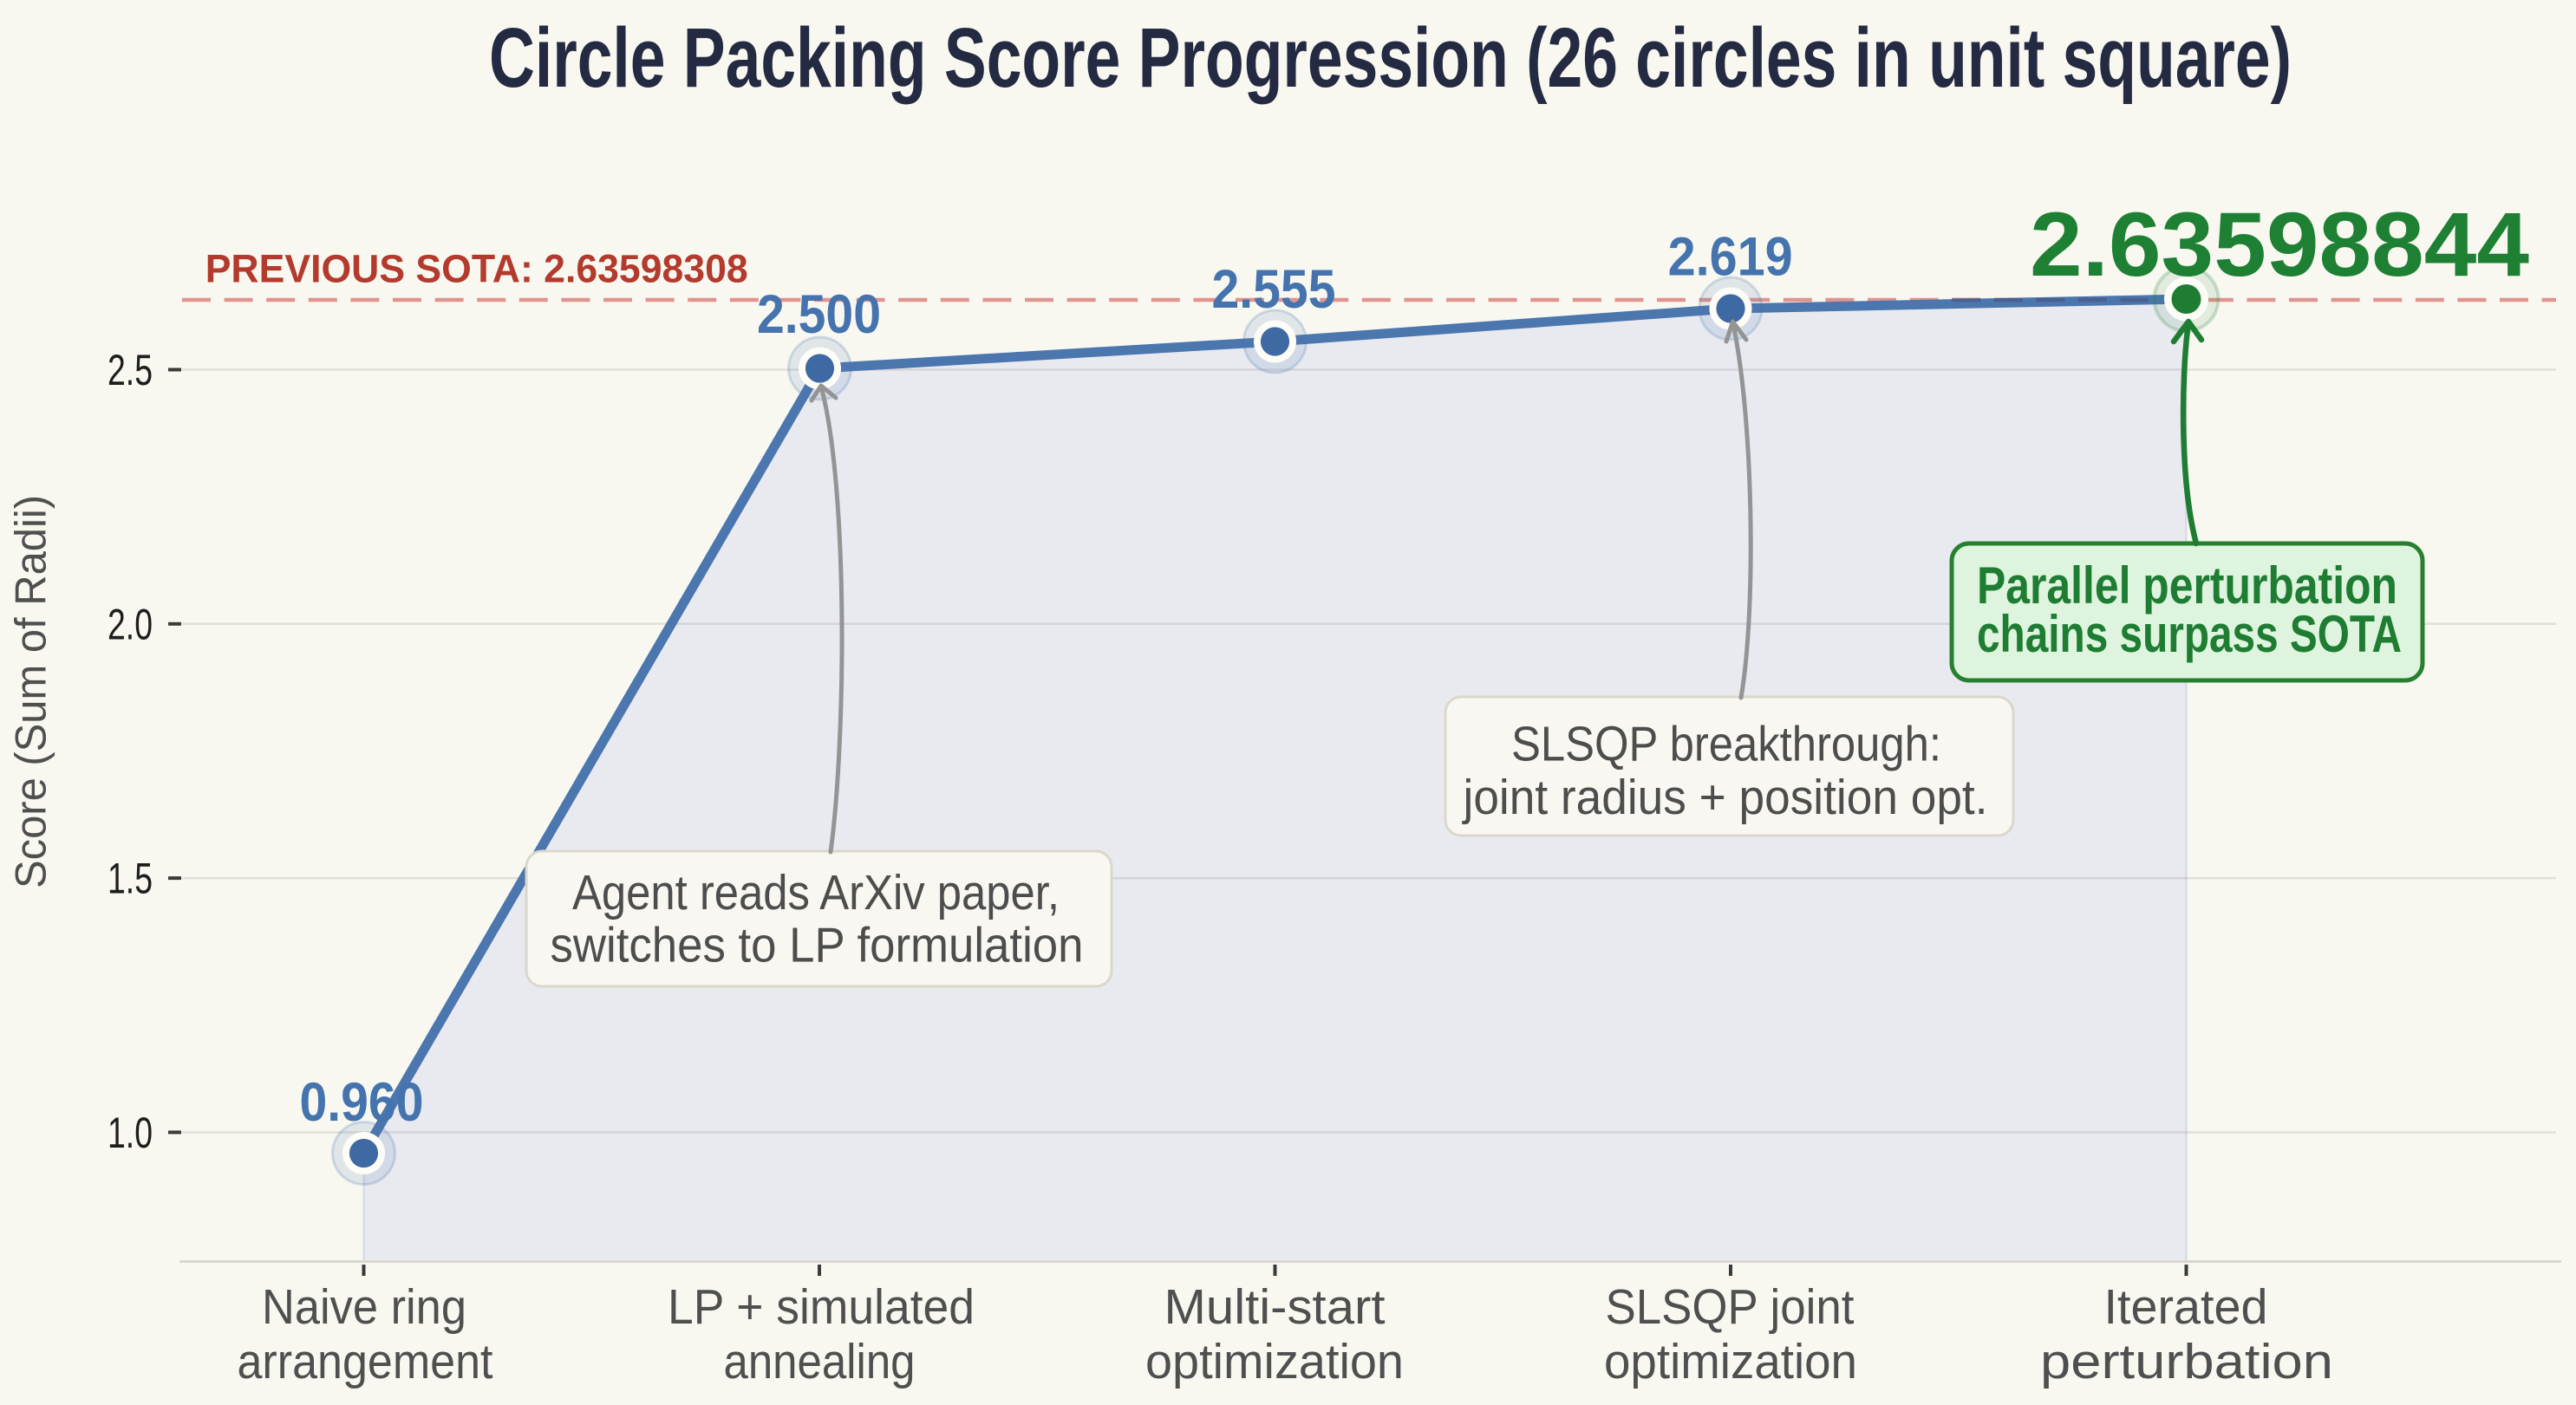 This screenshot has height=1405, width=2576. What do you see at coordinates (1725, 797) in the screenshot?
I see `svg-text: joint radius + position opt.` at bounding box center [1725, 797].